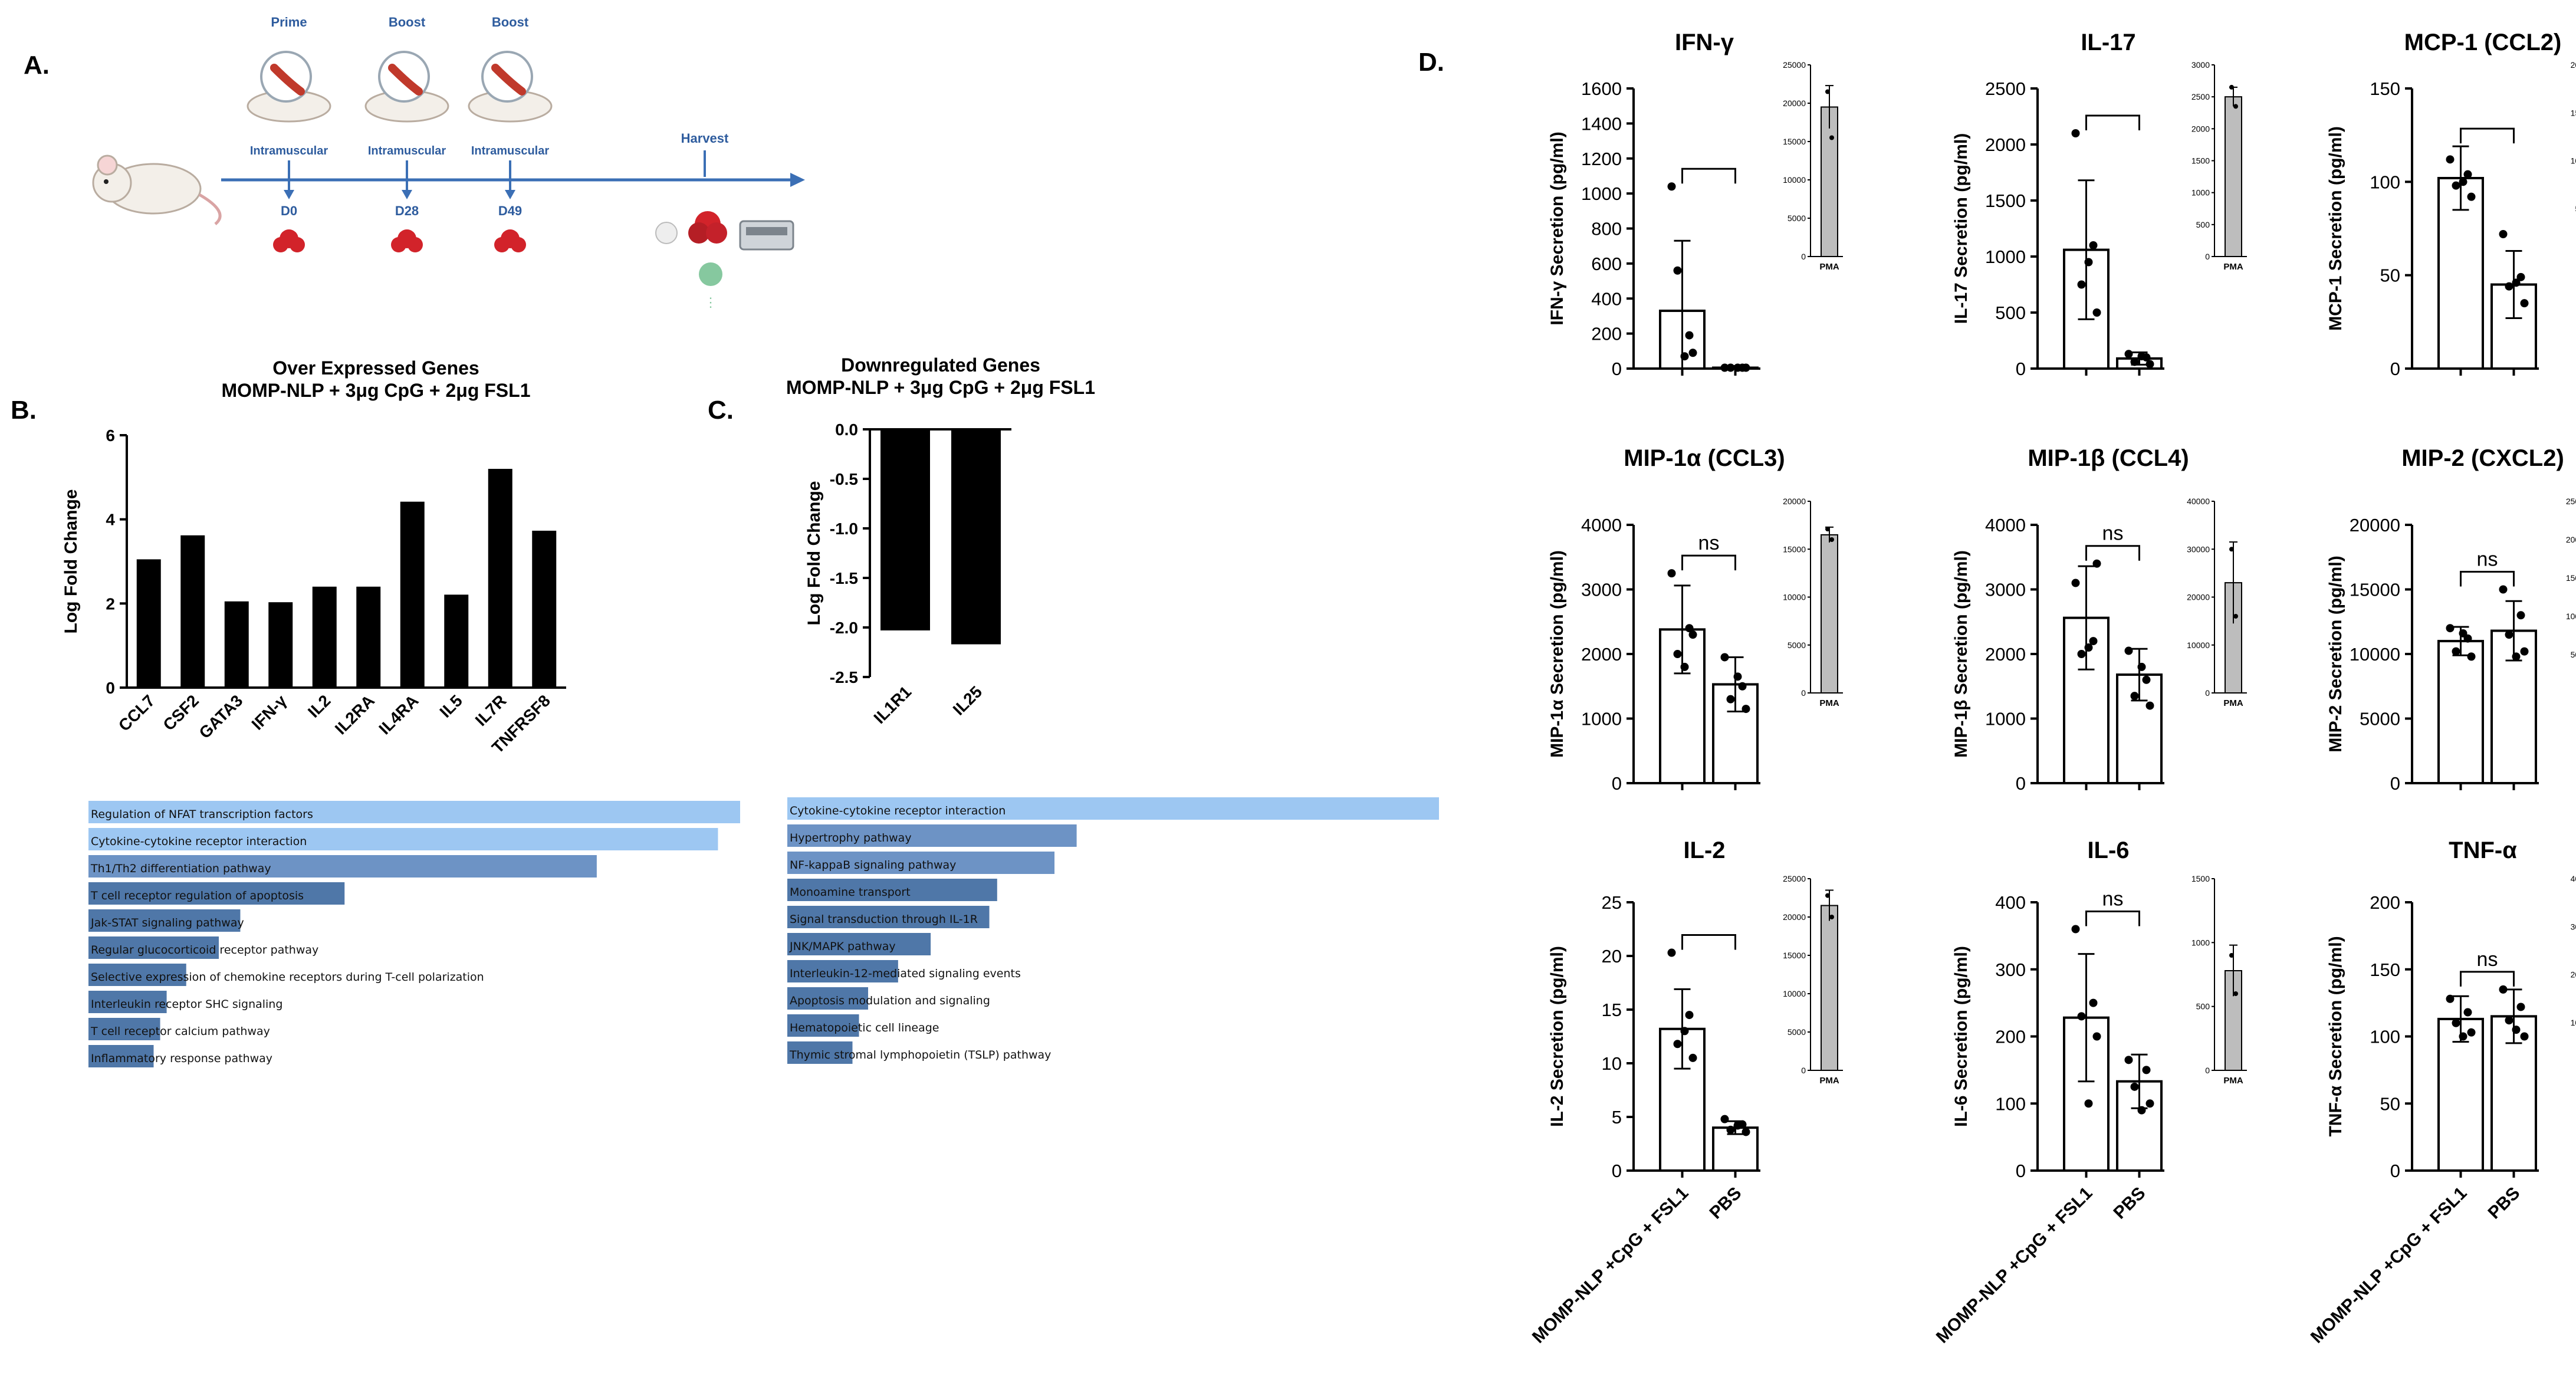  What do you see at coordinates (289, 22) in the screenshot?
I see `timeline-phase-label: Prime` at bounding box center [289, 22].